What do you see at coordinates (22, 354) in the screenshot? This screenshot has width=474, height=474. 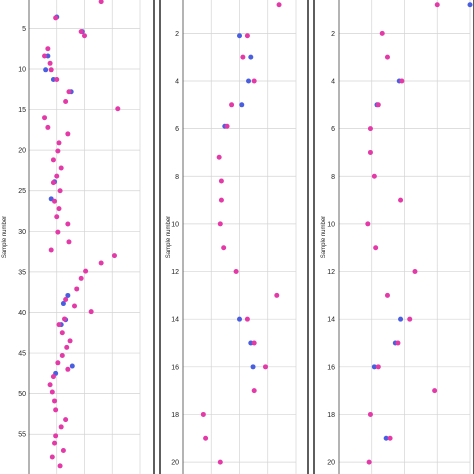 I see `y-tick-label: 45` at bounding box center [22, 354].